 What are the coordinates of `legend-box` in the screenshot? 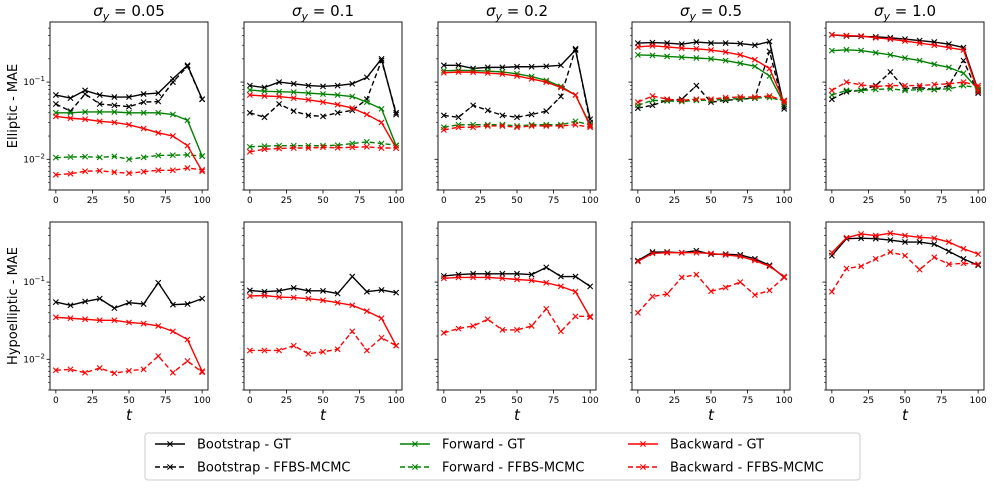 It's located at (502, 456).